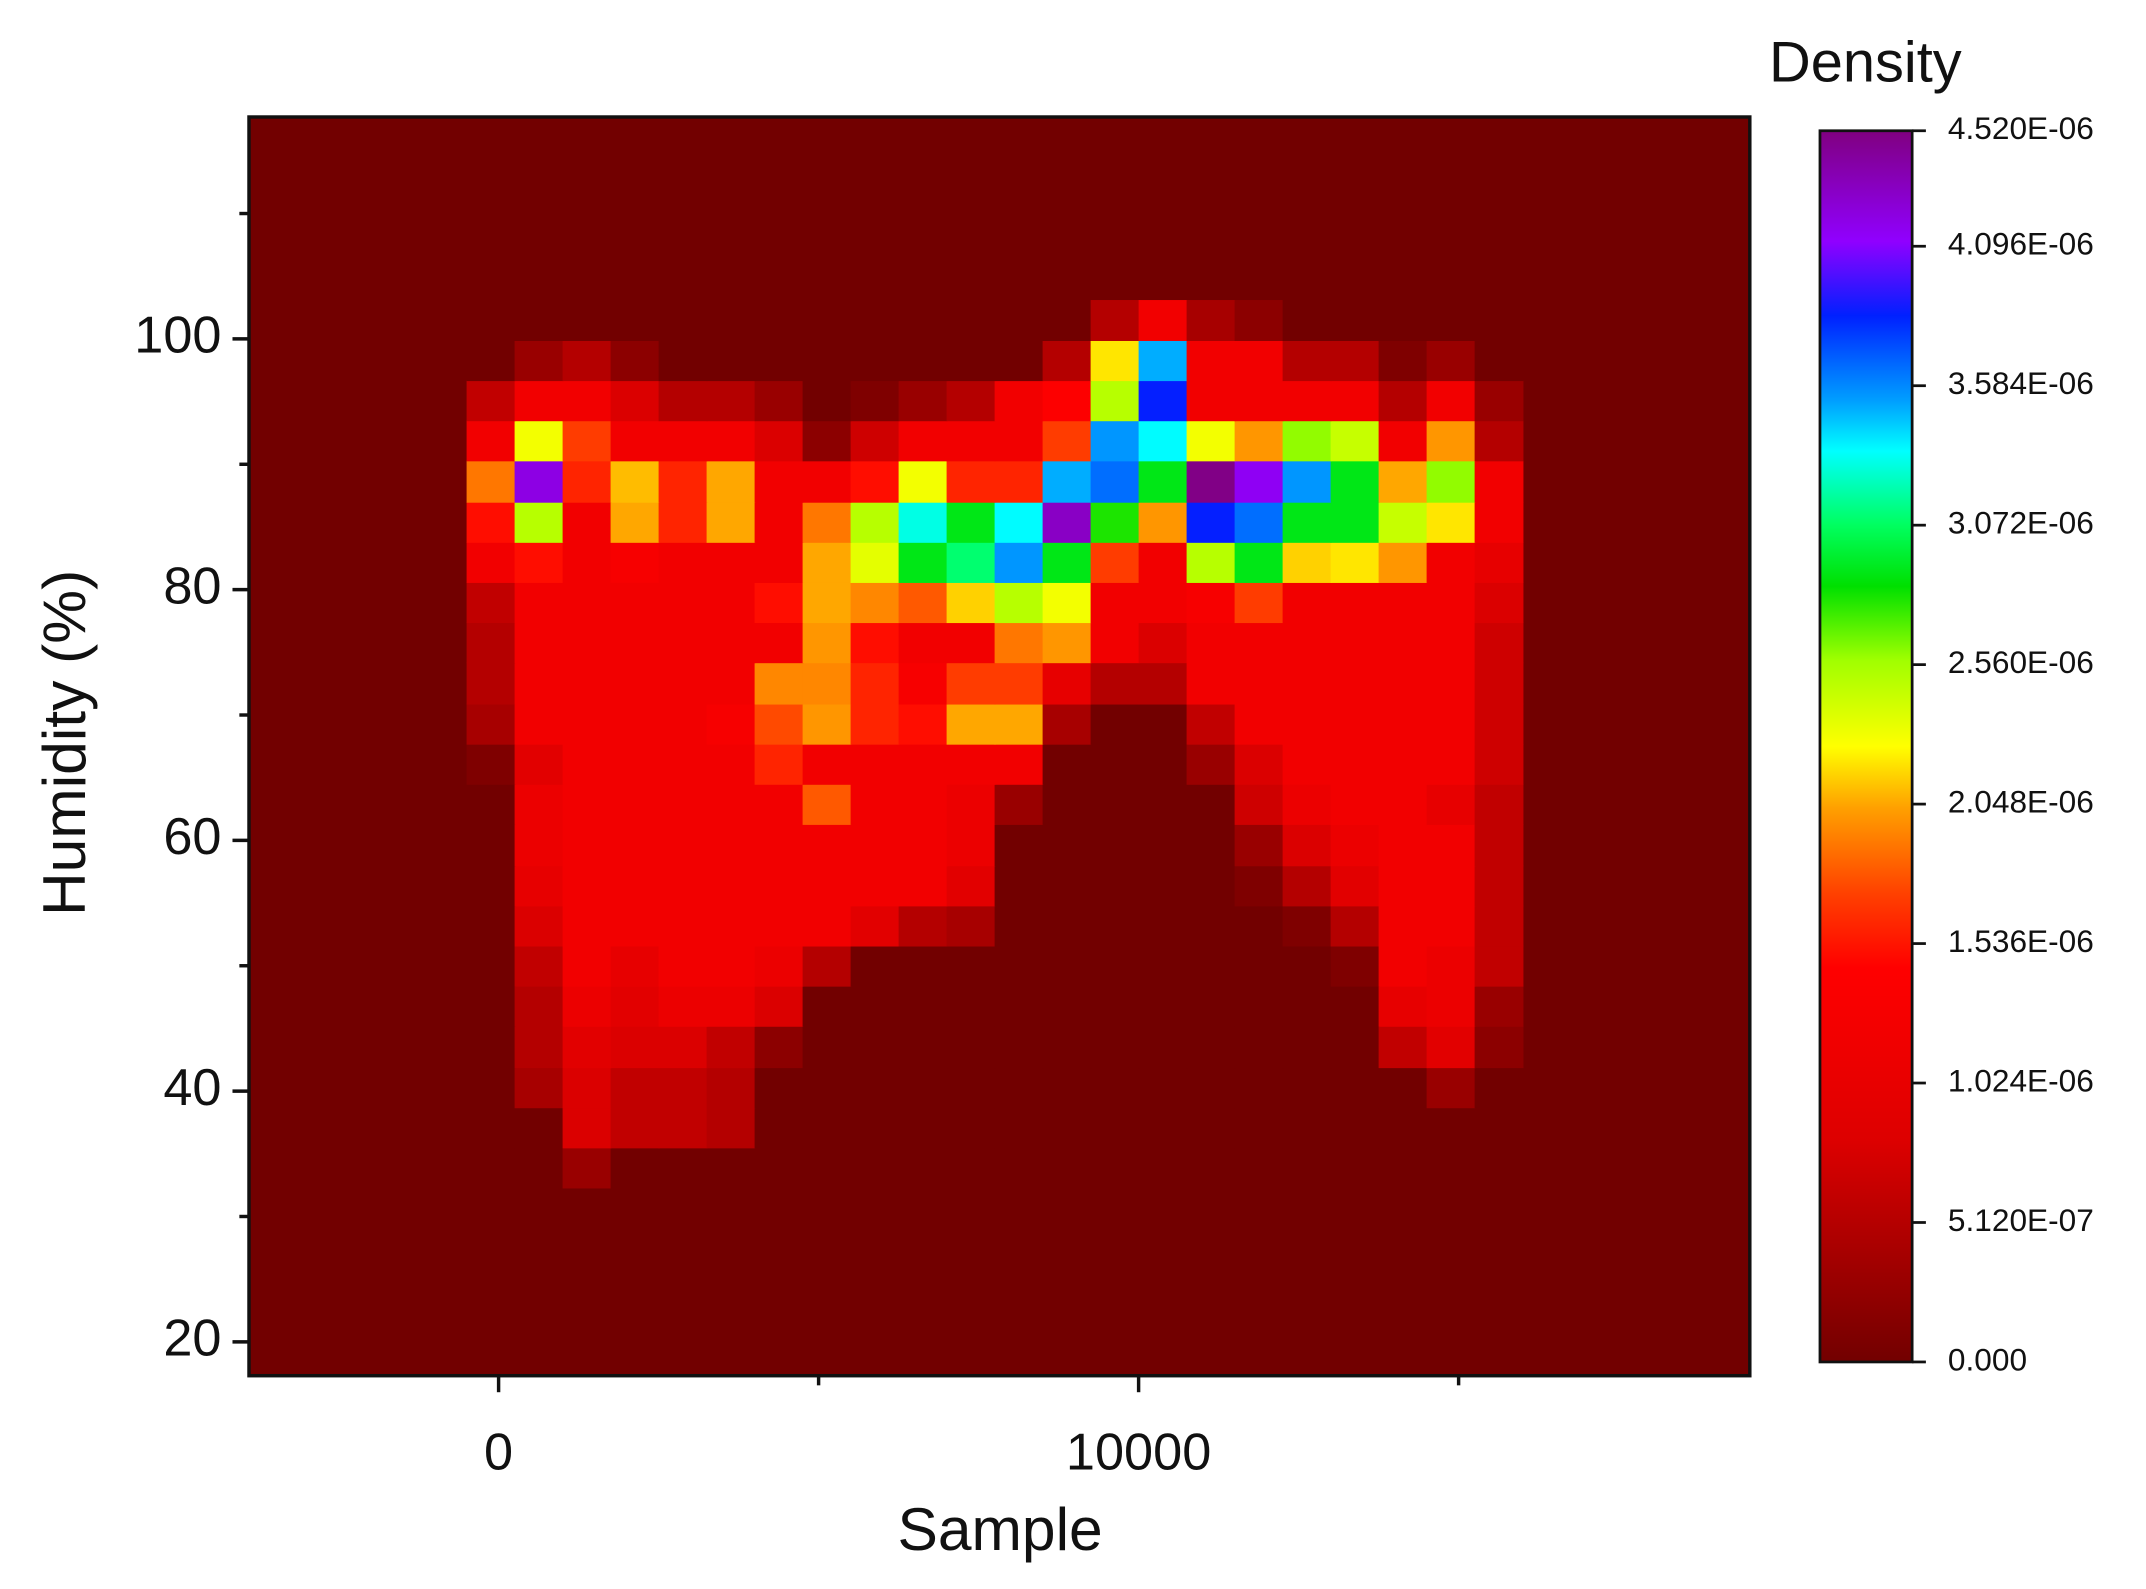  Describe the element at coordinates (2021, 801) in the screenshot. I see `colorbar-tick-label: 2.048E-06` at that location.